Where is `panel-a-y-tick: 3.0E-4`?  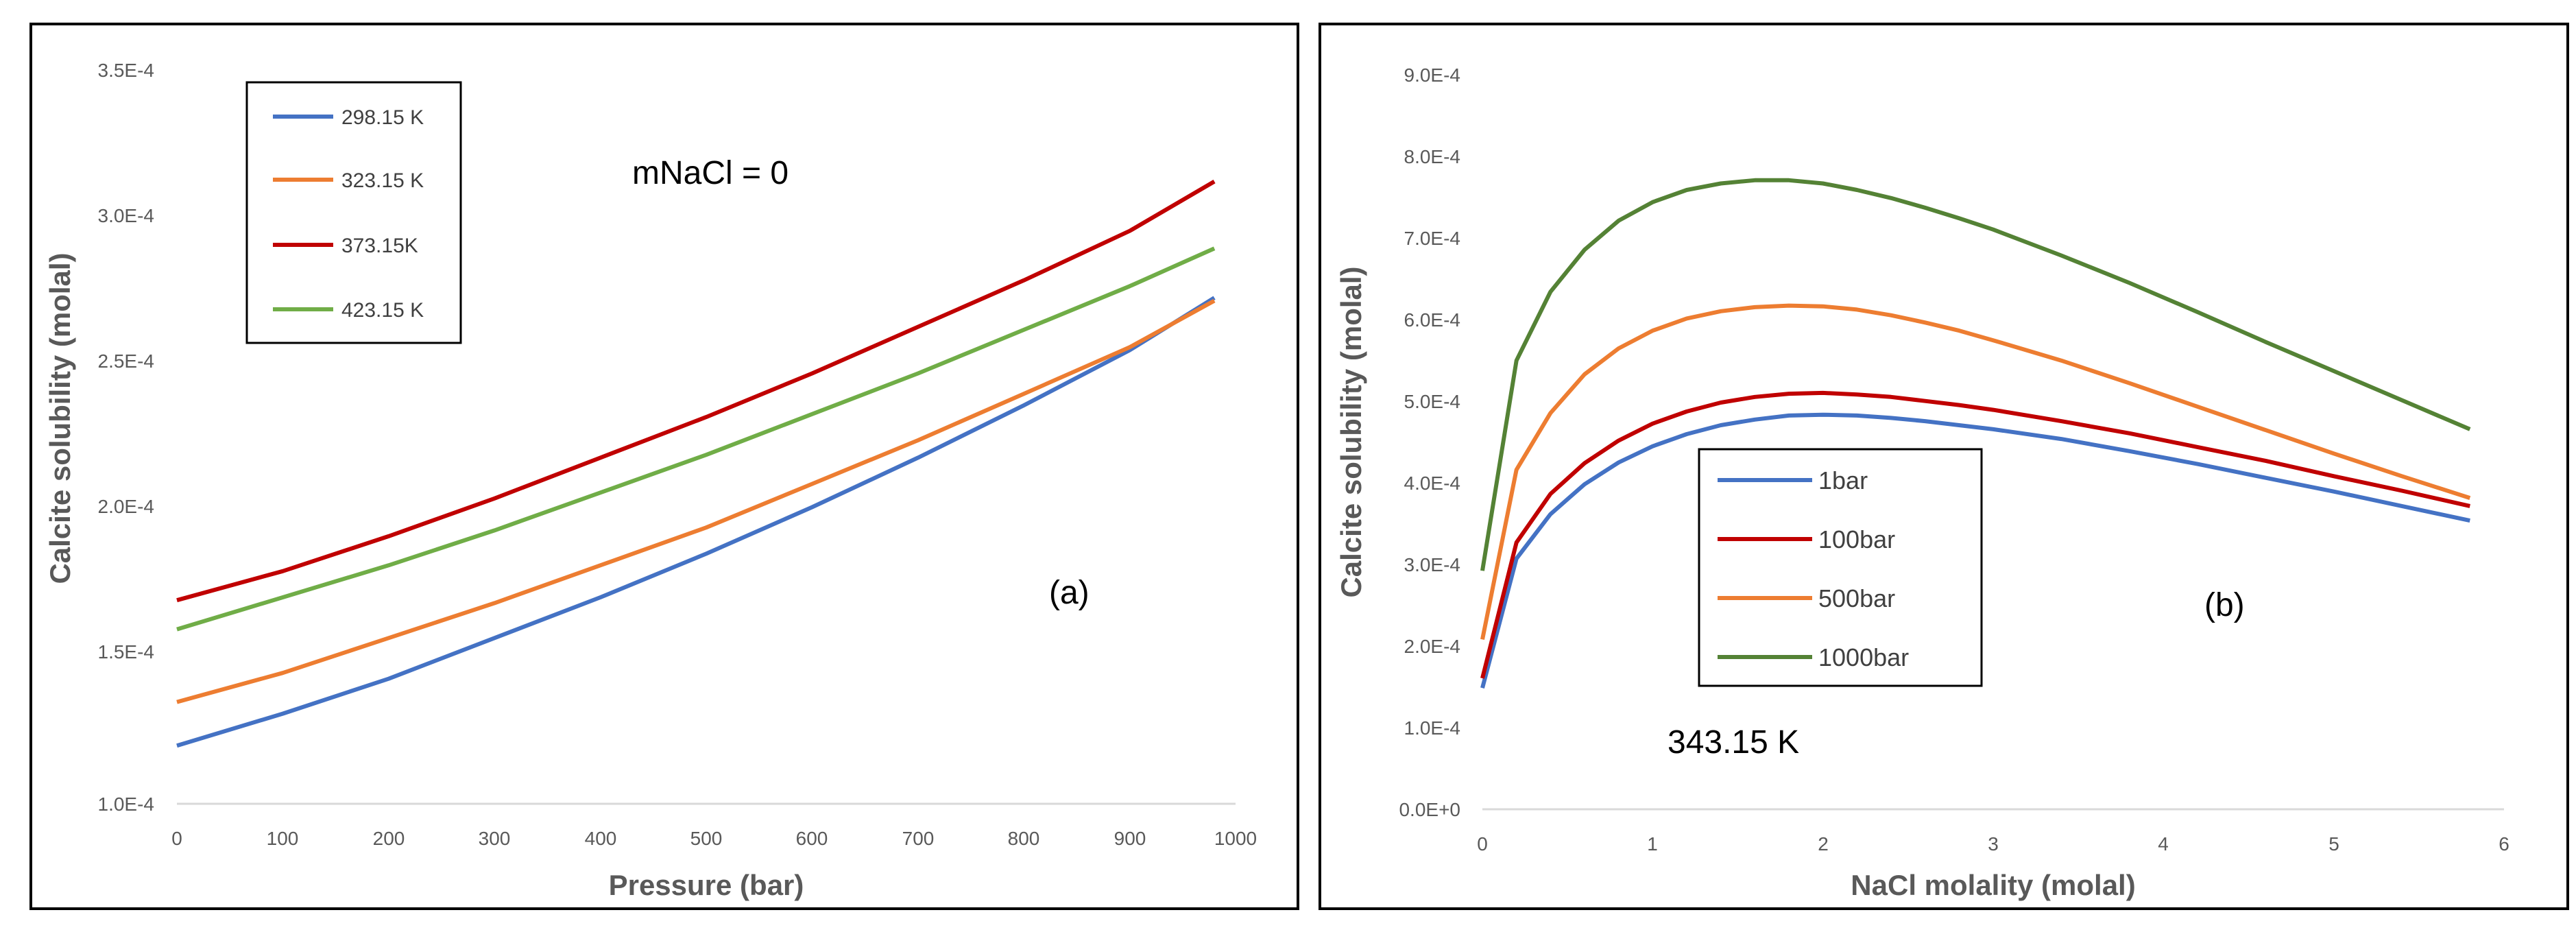
panel-a-y-tick: 3.0E-4 is located at coordinates (127, 215).